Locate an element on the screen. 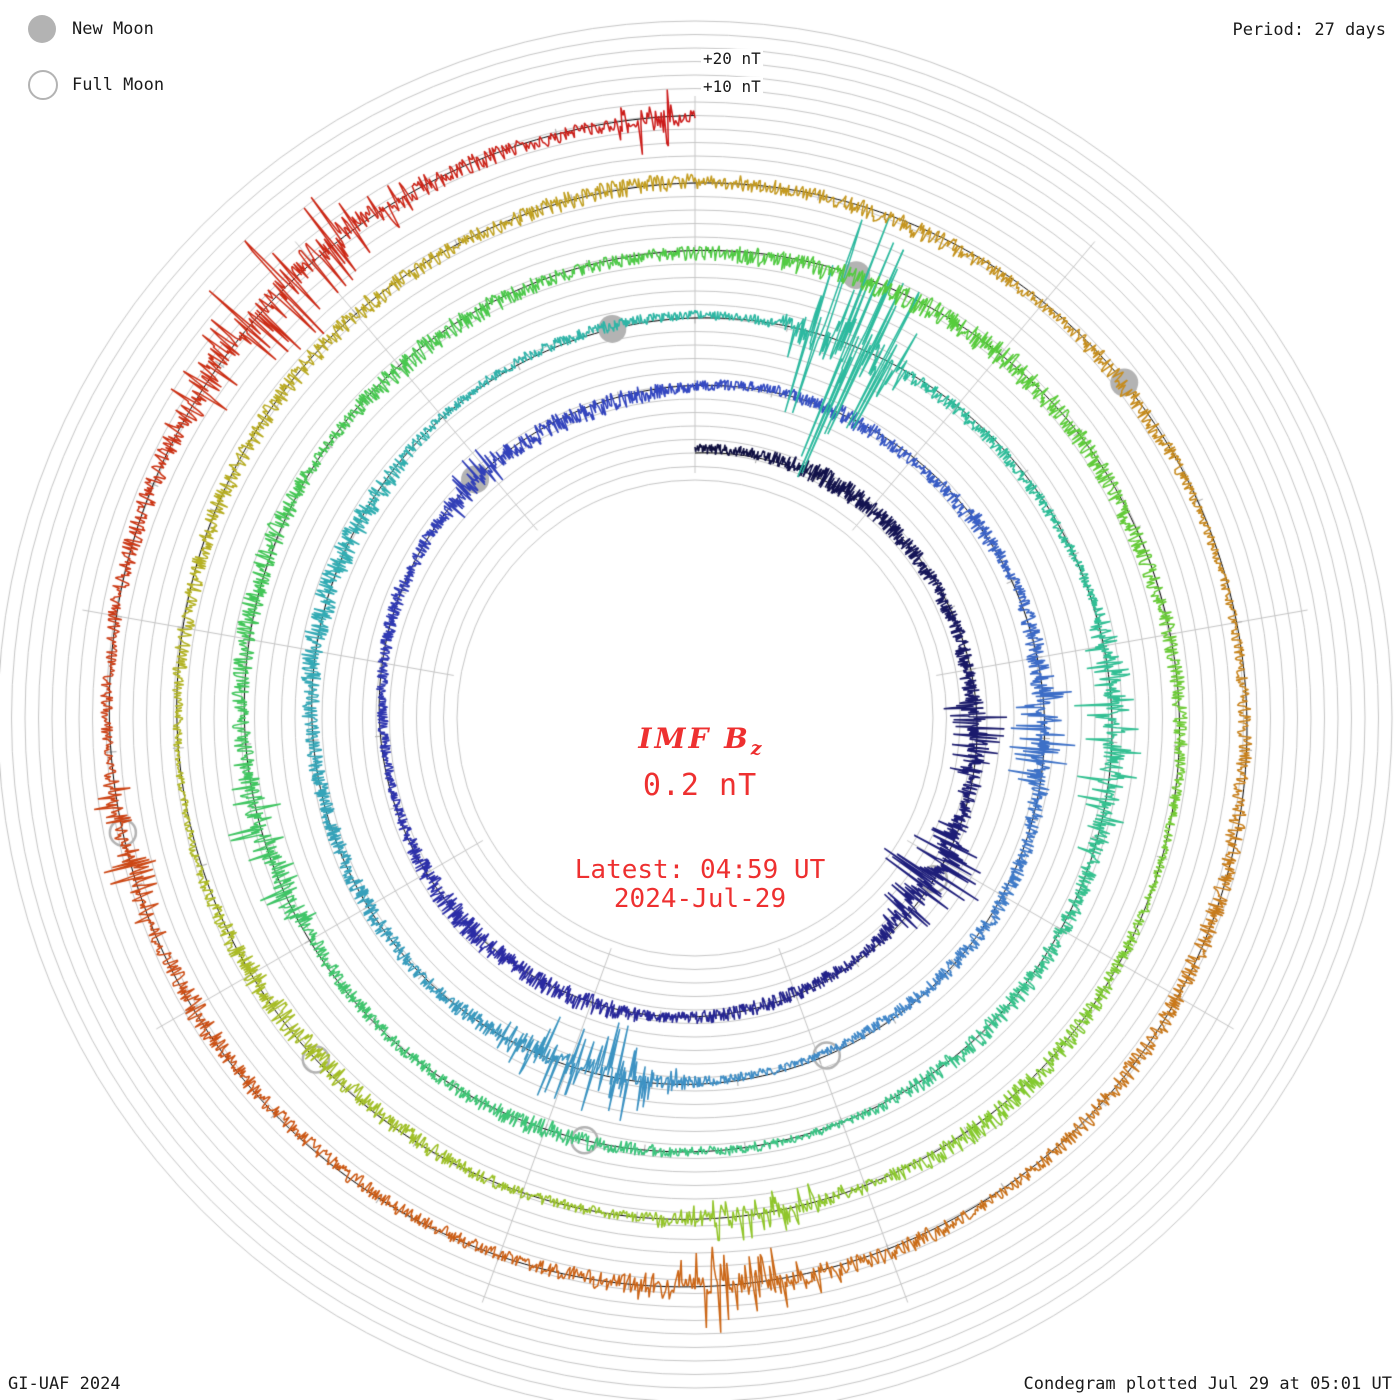  plotted-timestamp: Condegram plotted Jul 29 at 05:01 UT is located at coordinates (1207, 1384).